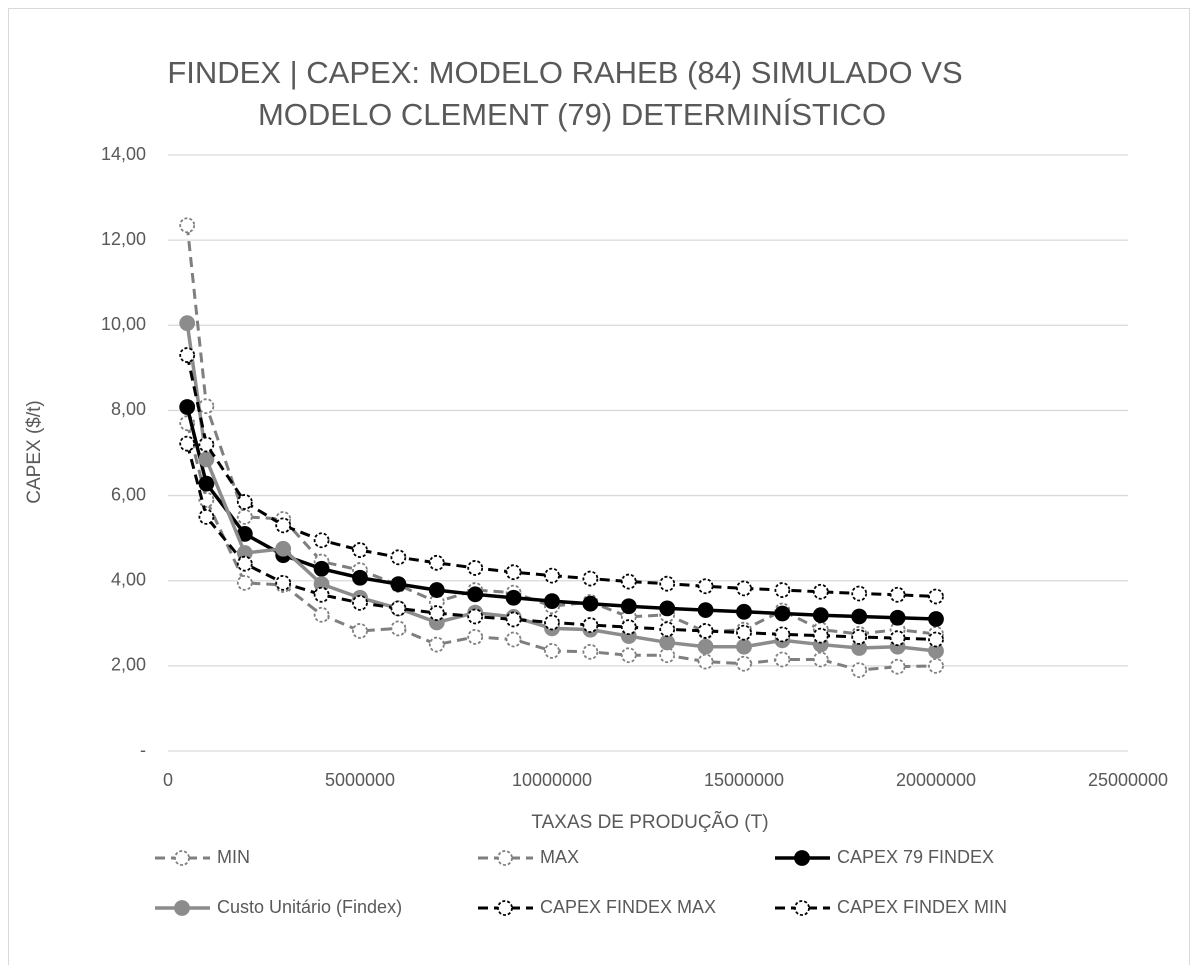 The width and height of the screenshot is (1200, 965). I want to click on x-tick-label: 25000000, so click(1128, 780).